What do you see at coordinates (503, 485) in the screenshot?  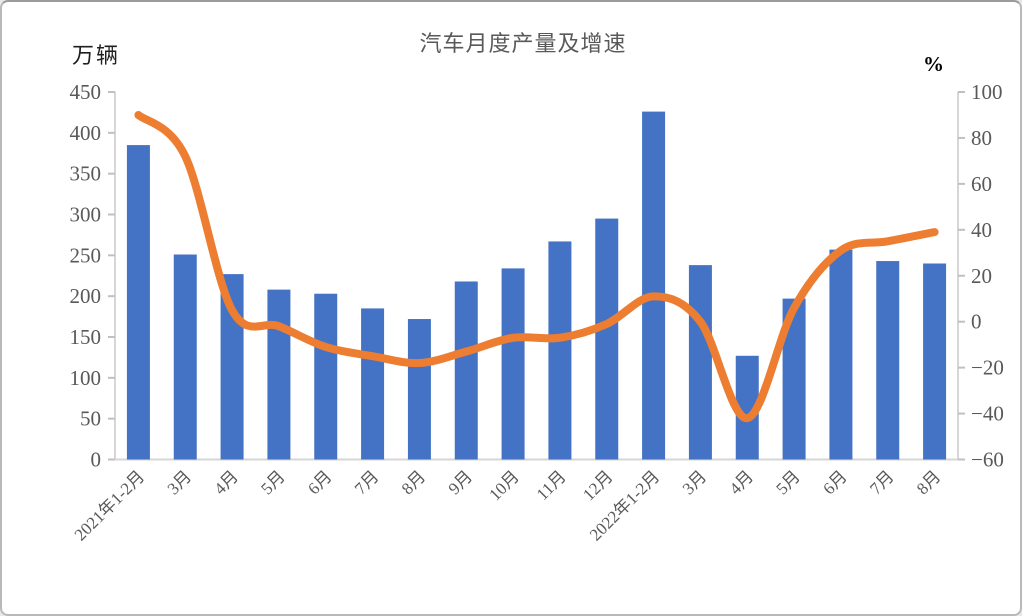 I see `x-axis-label: 10月` at bounding box center [503, 485].